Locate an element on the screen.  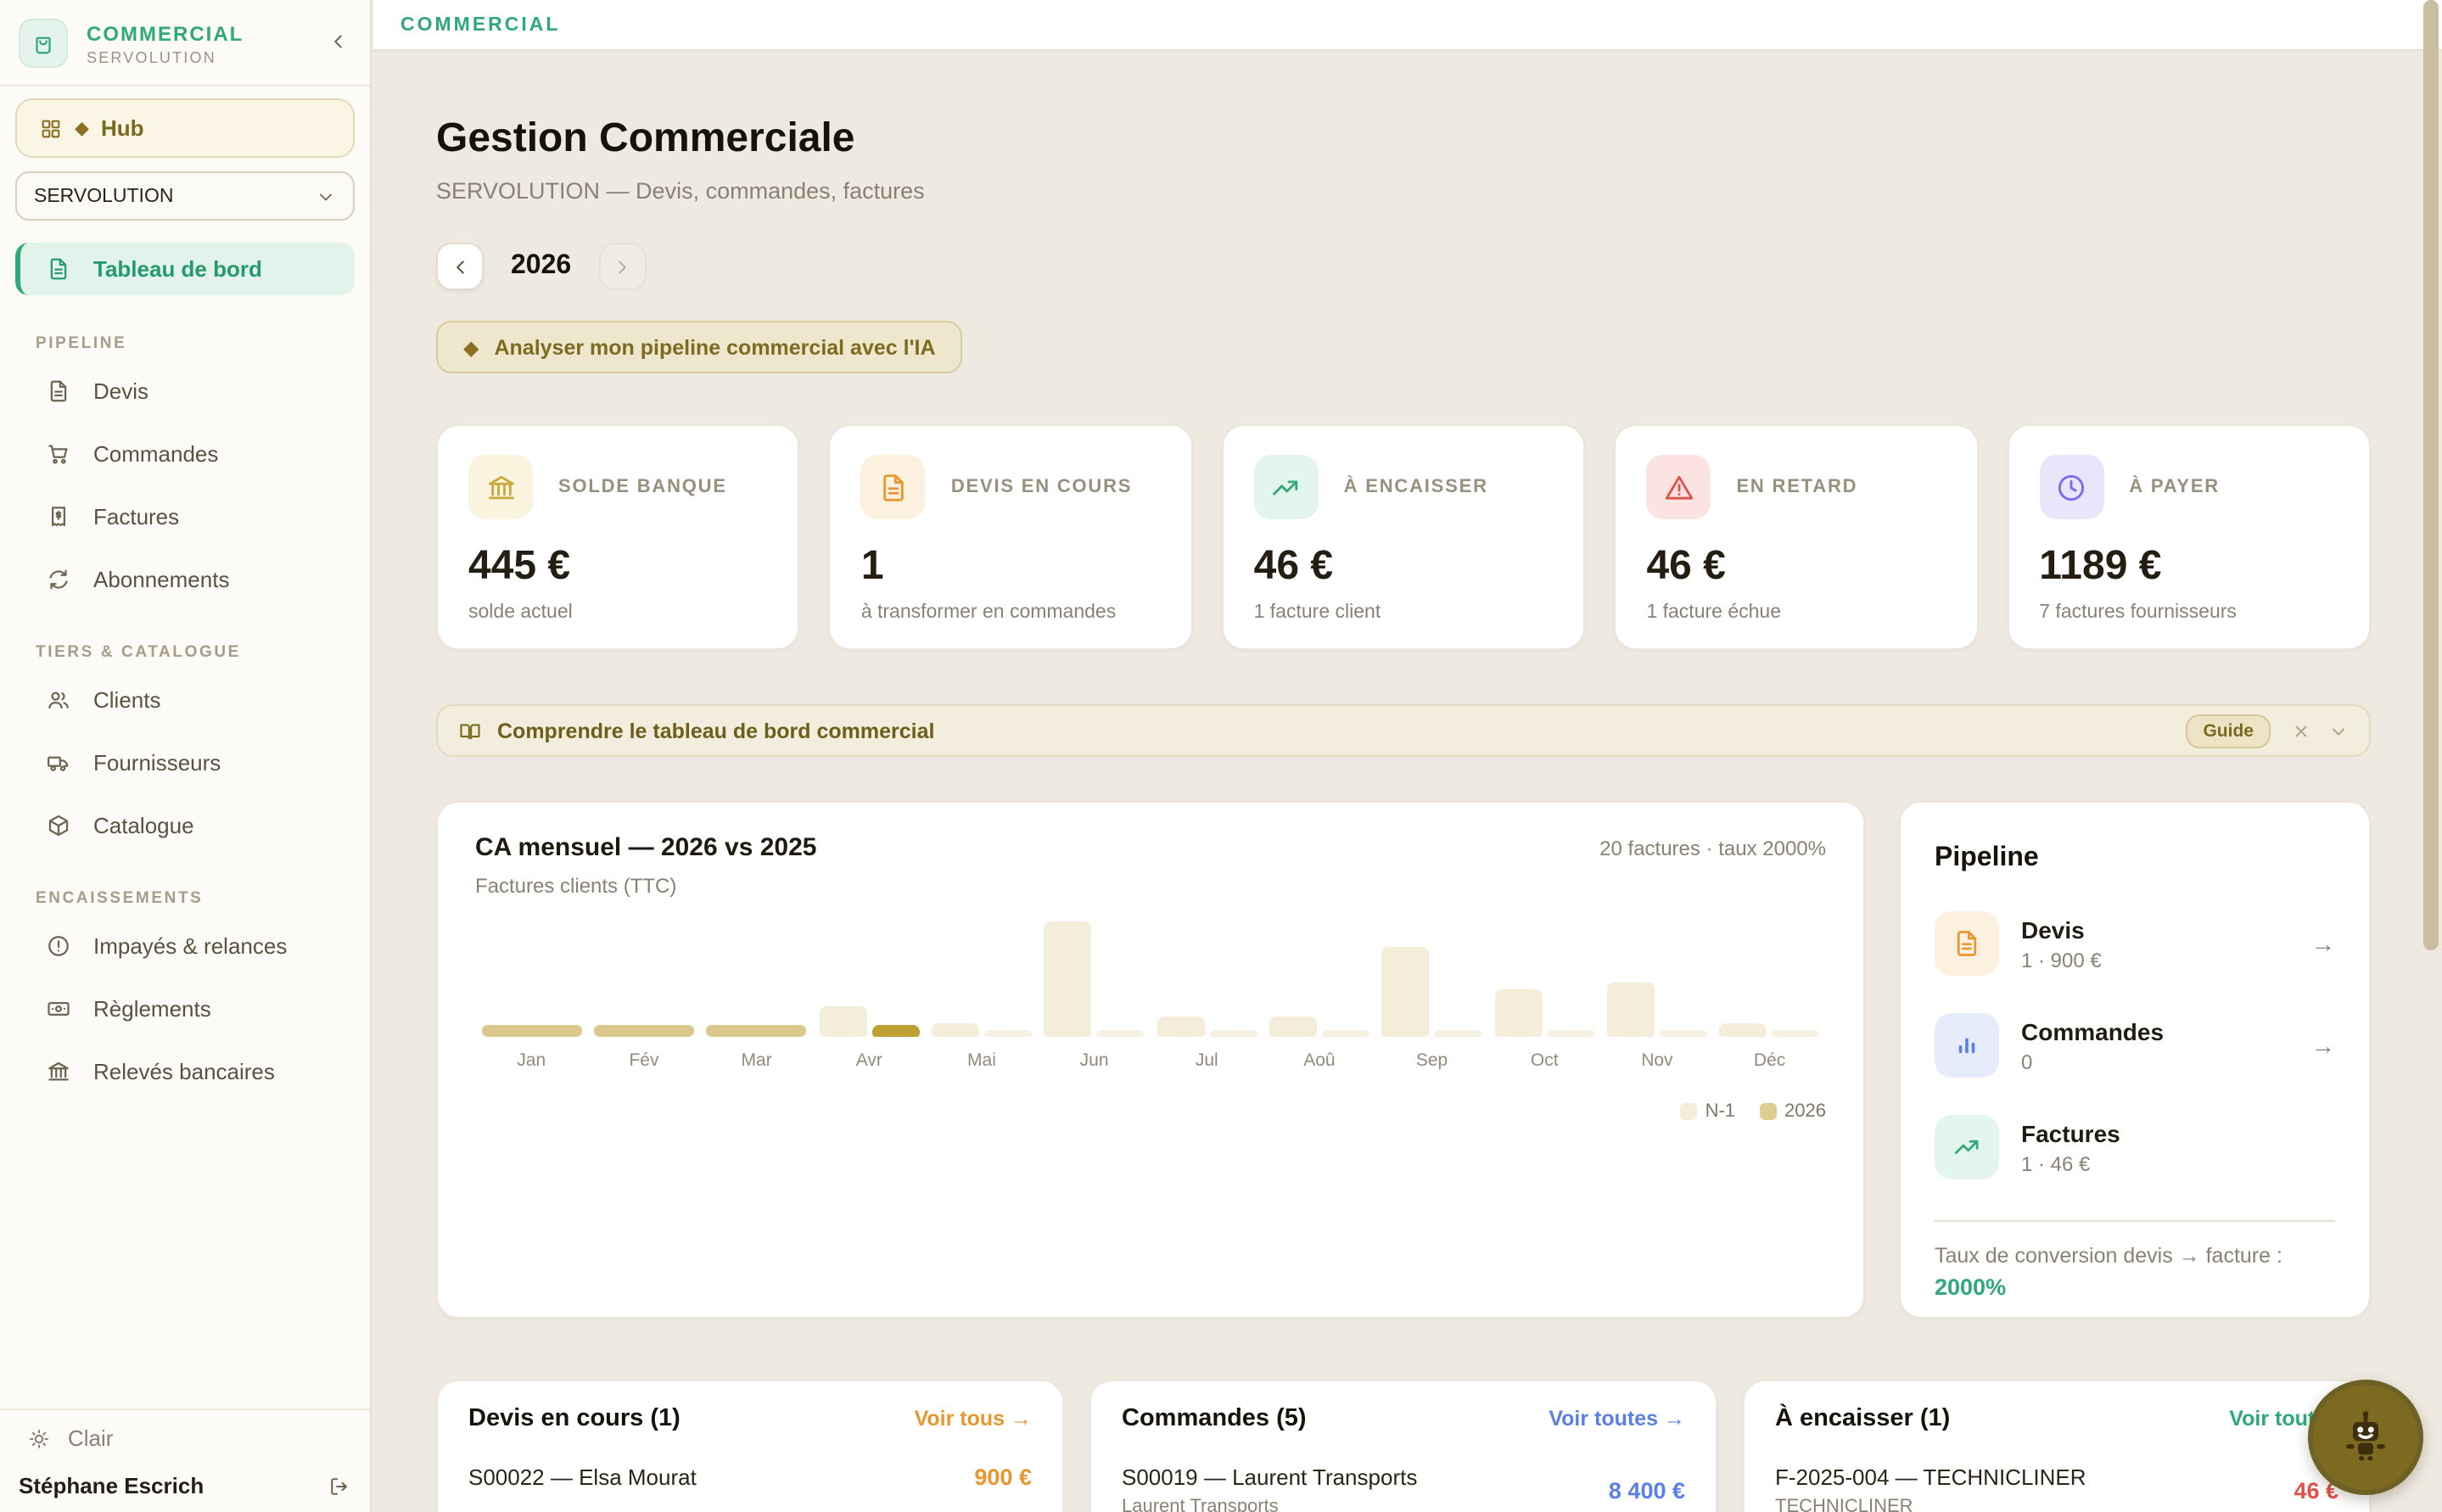
sidebar-item-commandes: Commandes is located at coordinates (185, 454).